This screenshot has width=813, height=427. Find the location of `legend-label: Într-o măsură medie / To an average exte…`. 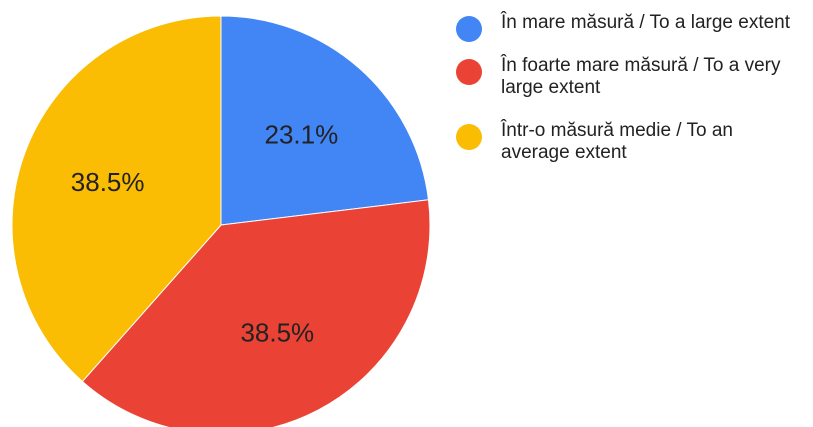

legend-label: Într-o măsură medie / To an average exte… is located at coordinates (617, 141).